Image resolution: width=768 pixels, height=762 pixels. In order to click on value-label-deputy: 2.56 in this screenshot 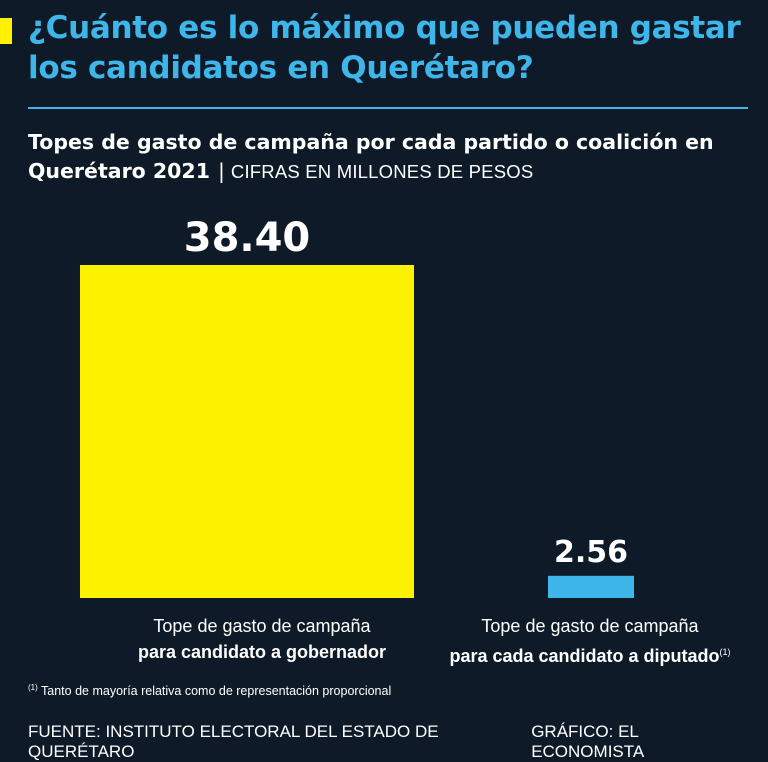, I will do `click(591, 552)`.